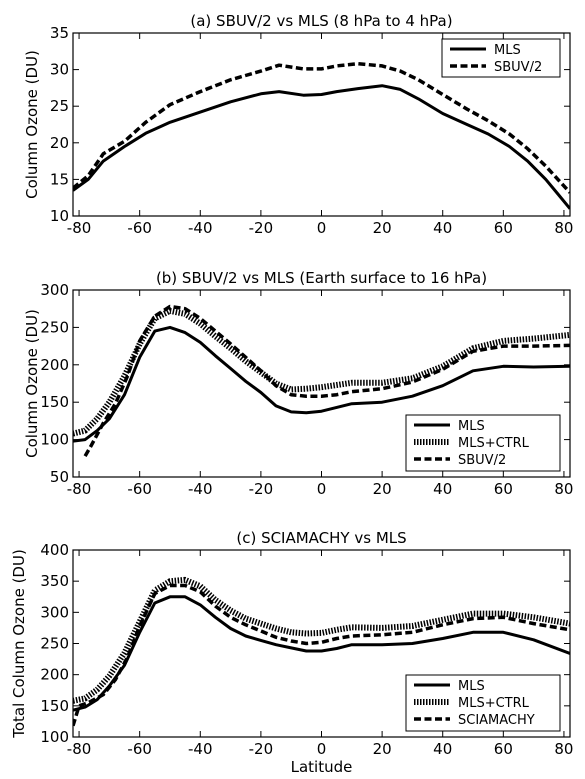 The width and height of the screenshot is (585, 779). What do you see at coordinates (59, 33) in the screenshot?
I see `y-tick-label: 35` at bounding box center [59, 33].